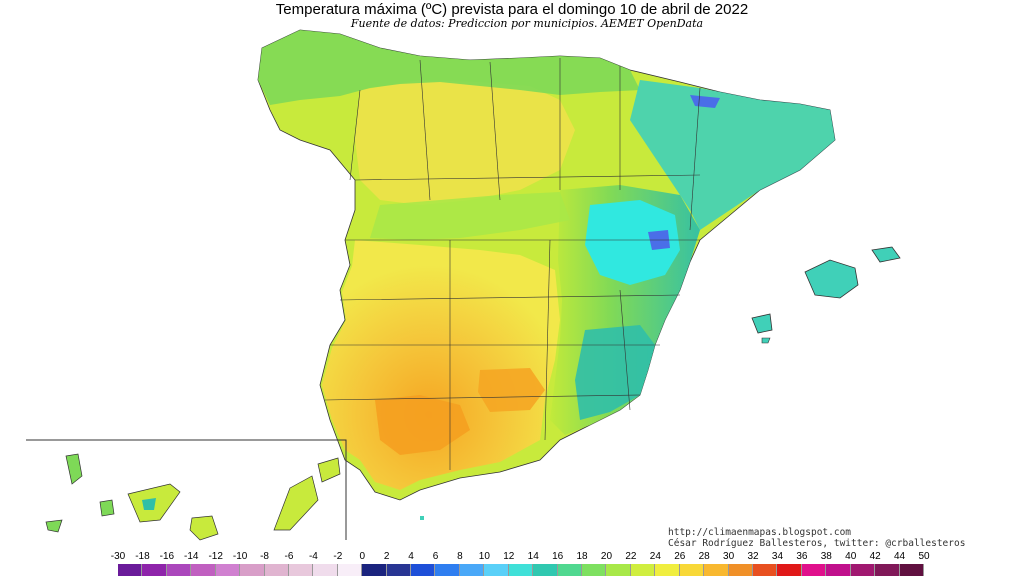 The width and height of the screenshot is (1024, 576). Describe the element at coordinates (149, 504) in the screenshot. I see `teide-spot` at that location.